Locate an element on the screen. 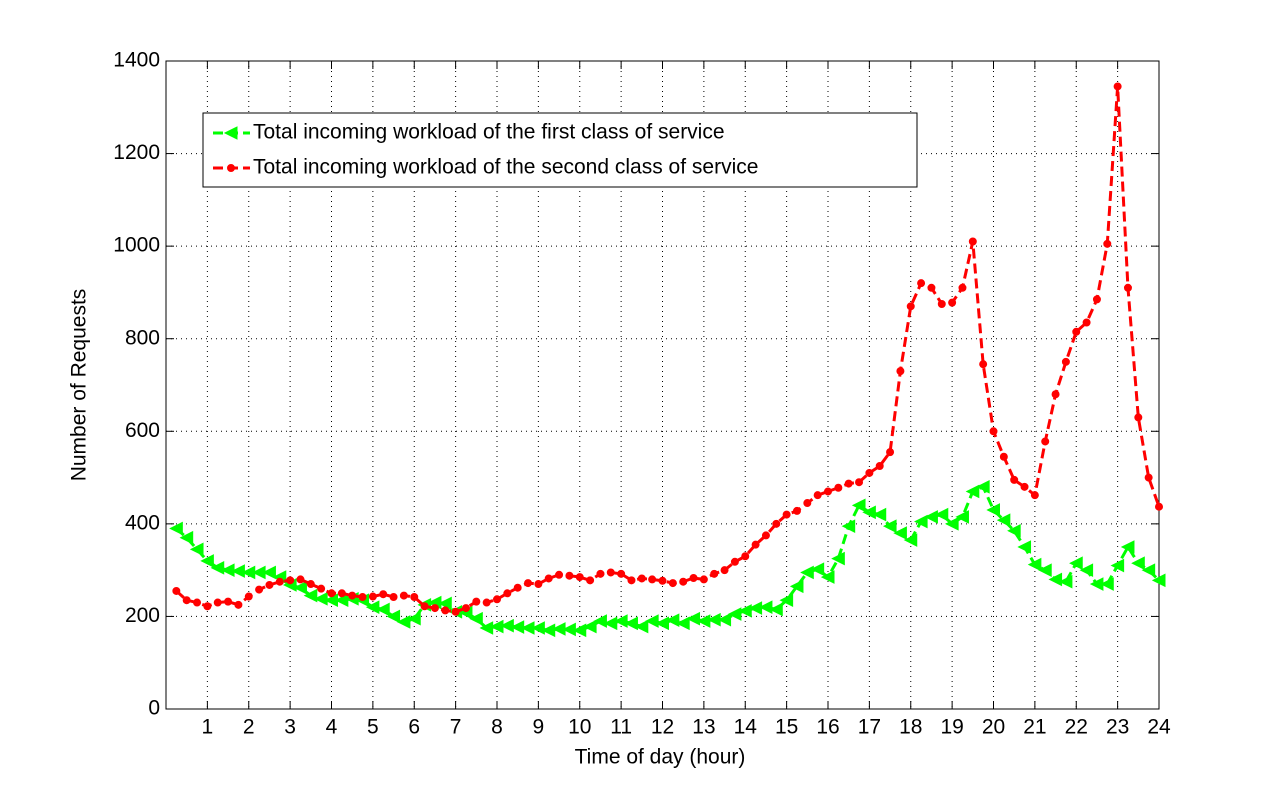  x-tick-label: 3 is located at coordinates (290, 727).